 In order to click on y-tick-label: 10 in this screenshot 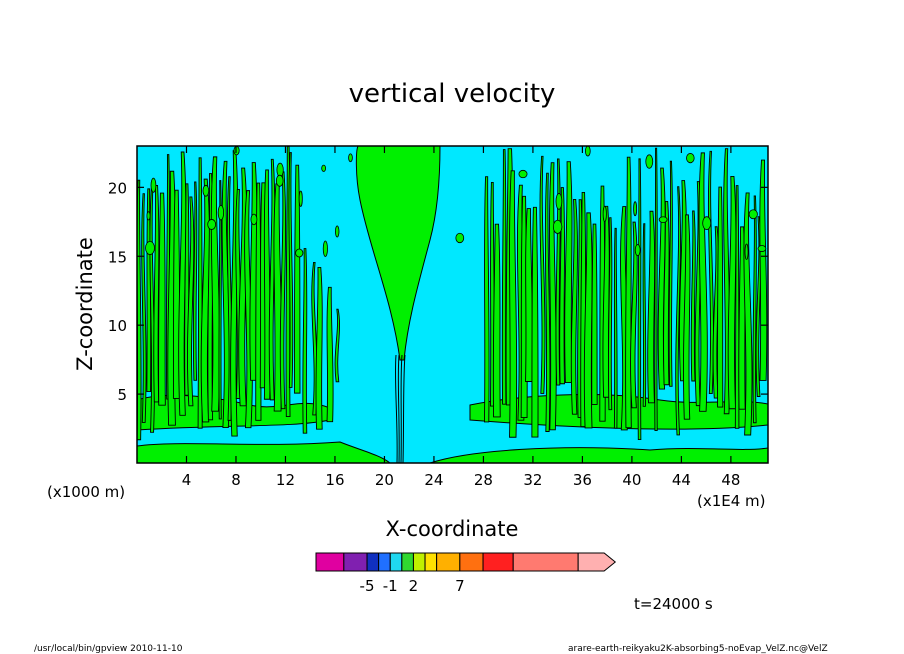, I will do `click(117, 326)`.